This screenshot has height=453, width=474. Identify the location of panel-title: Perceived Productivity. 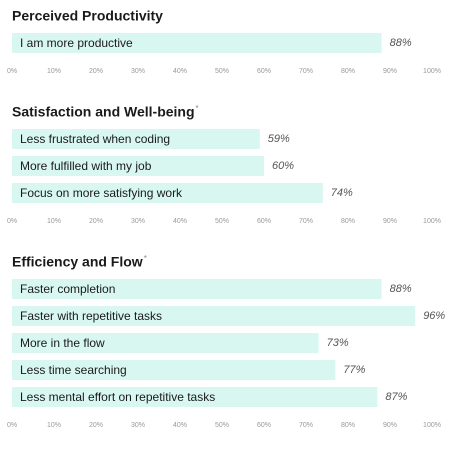
(87, 16).